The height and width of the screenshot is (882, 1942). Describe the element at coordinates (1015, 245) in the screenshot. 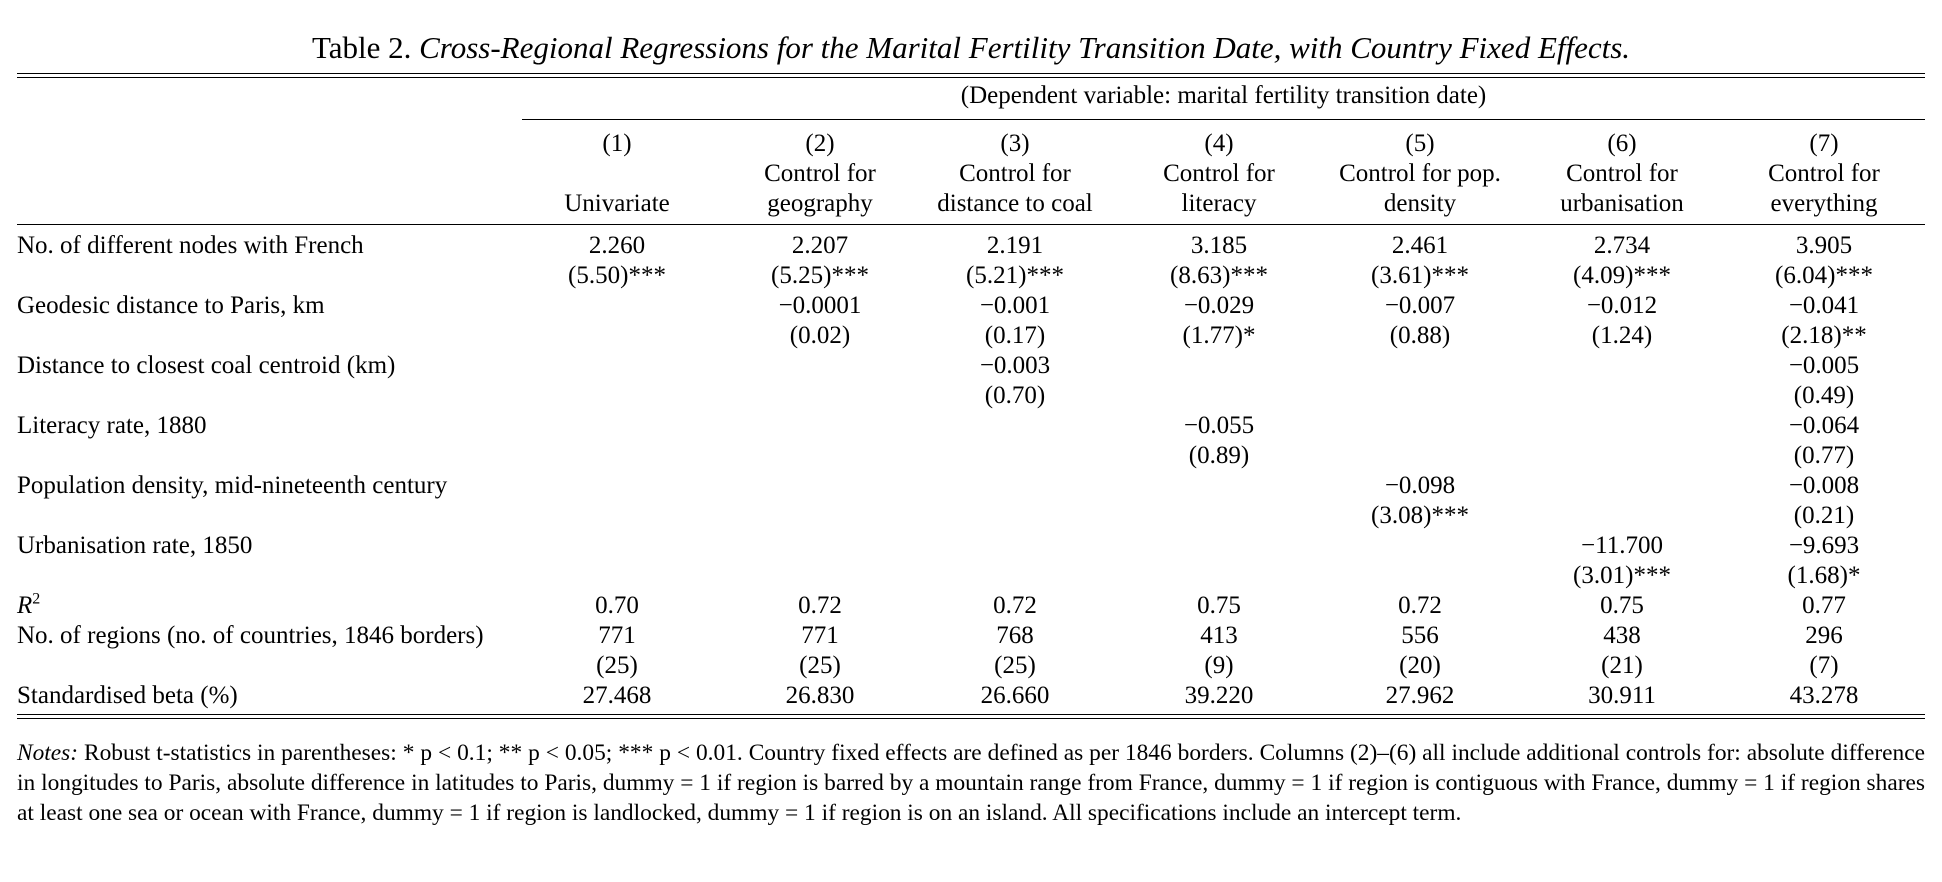

I see `coefficient-cell: 2.191` at that location.